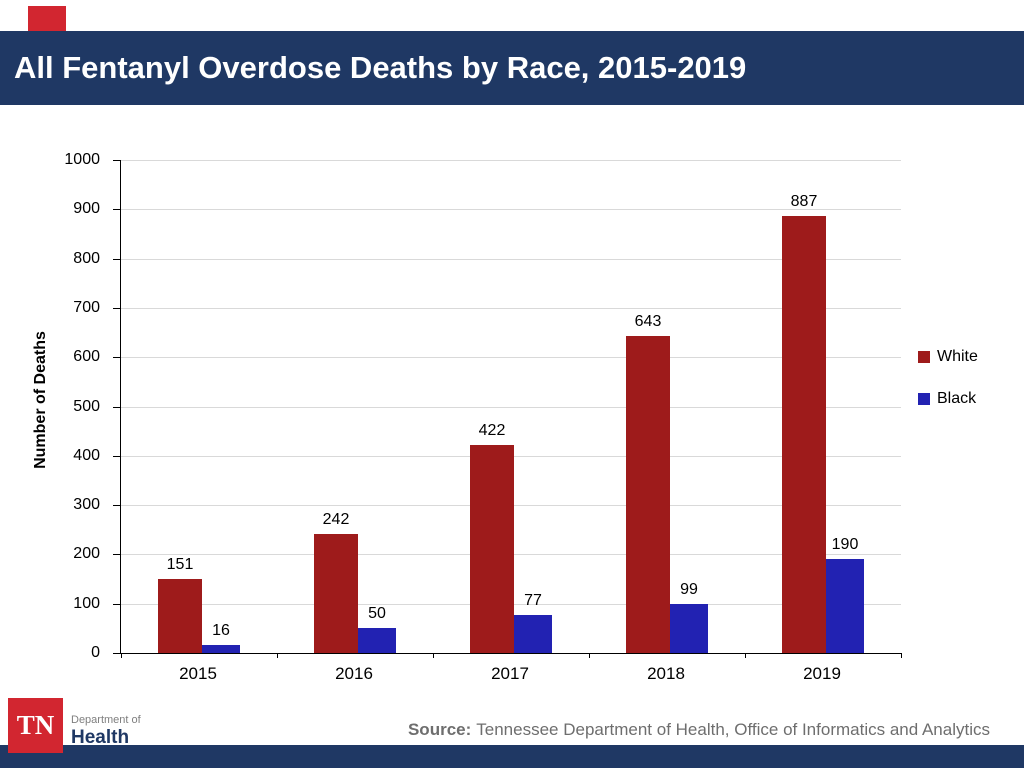  What do you see at coordinates (845, 594) in the screenshot?
I see `bar-black-2019: 190` at bounding box center [845, 594].